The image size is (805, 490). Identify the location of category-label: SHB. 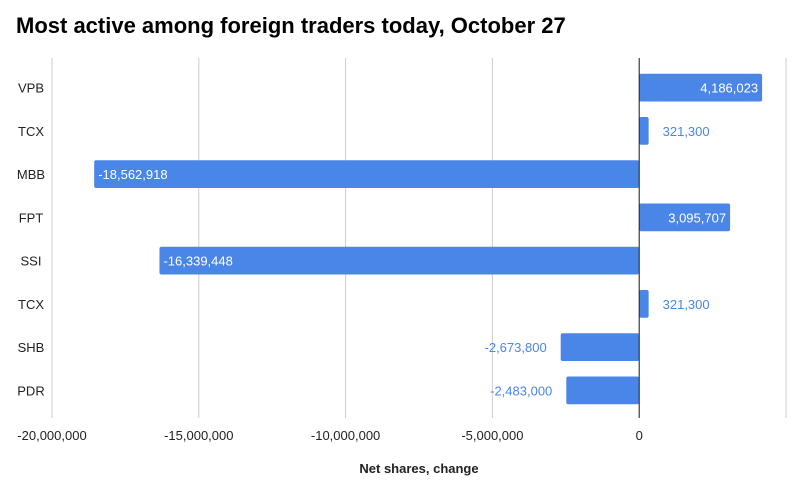
(31, 347).